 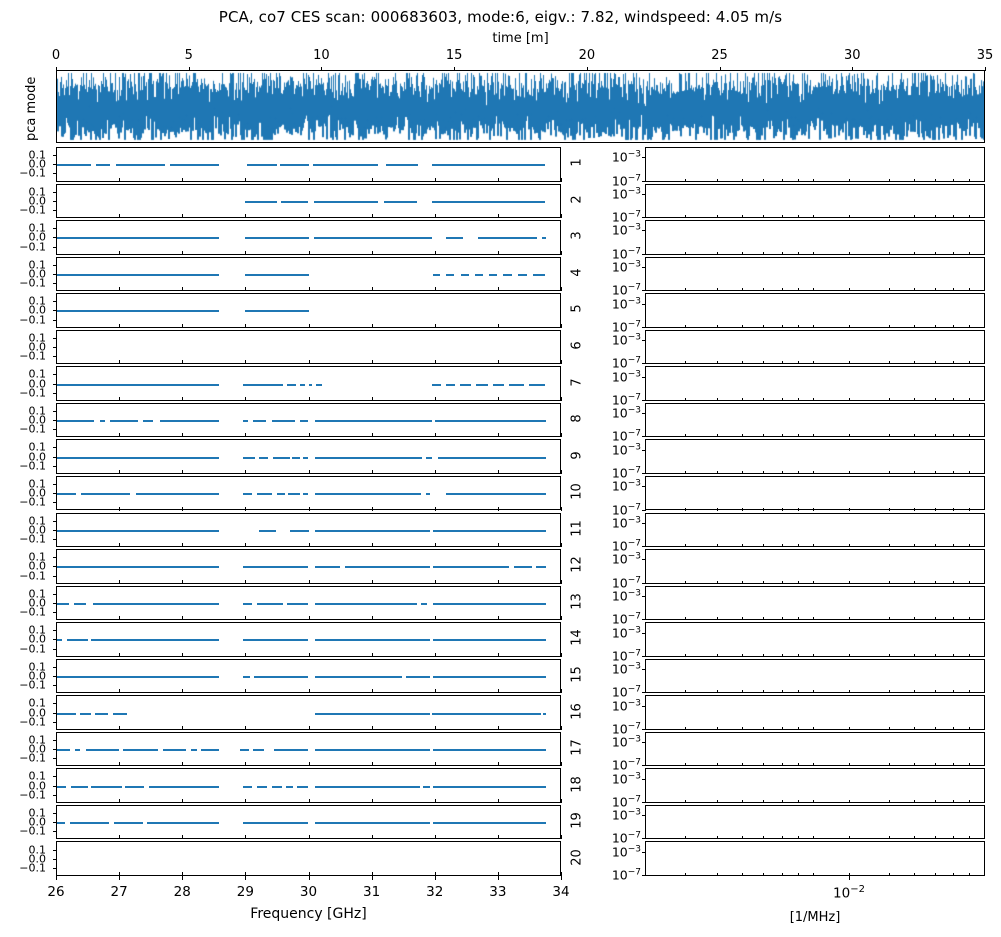 I want to click on mode-index-label: 12, so click(x=577, y=565).